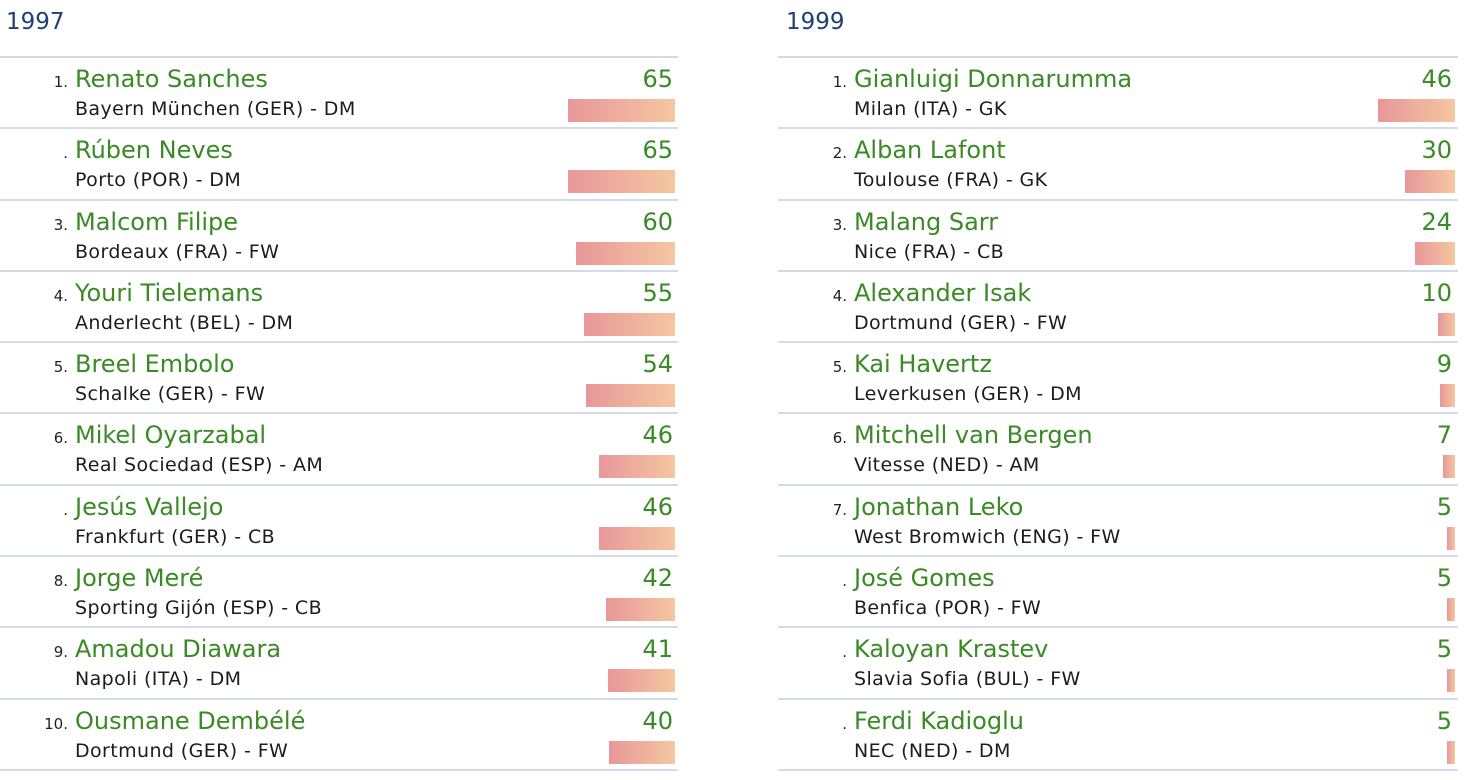  I want to click on player-rank: 1., so click(839, 82).